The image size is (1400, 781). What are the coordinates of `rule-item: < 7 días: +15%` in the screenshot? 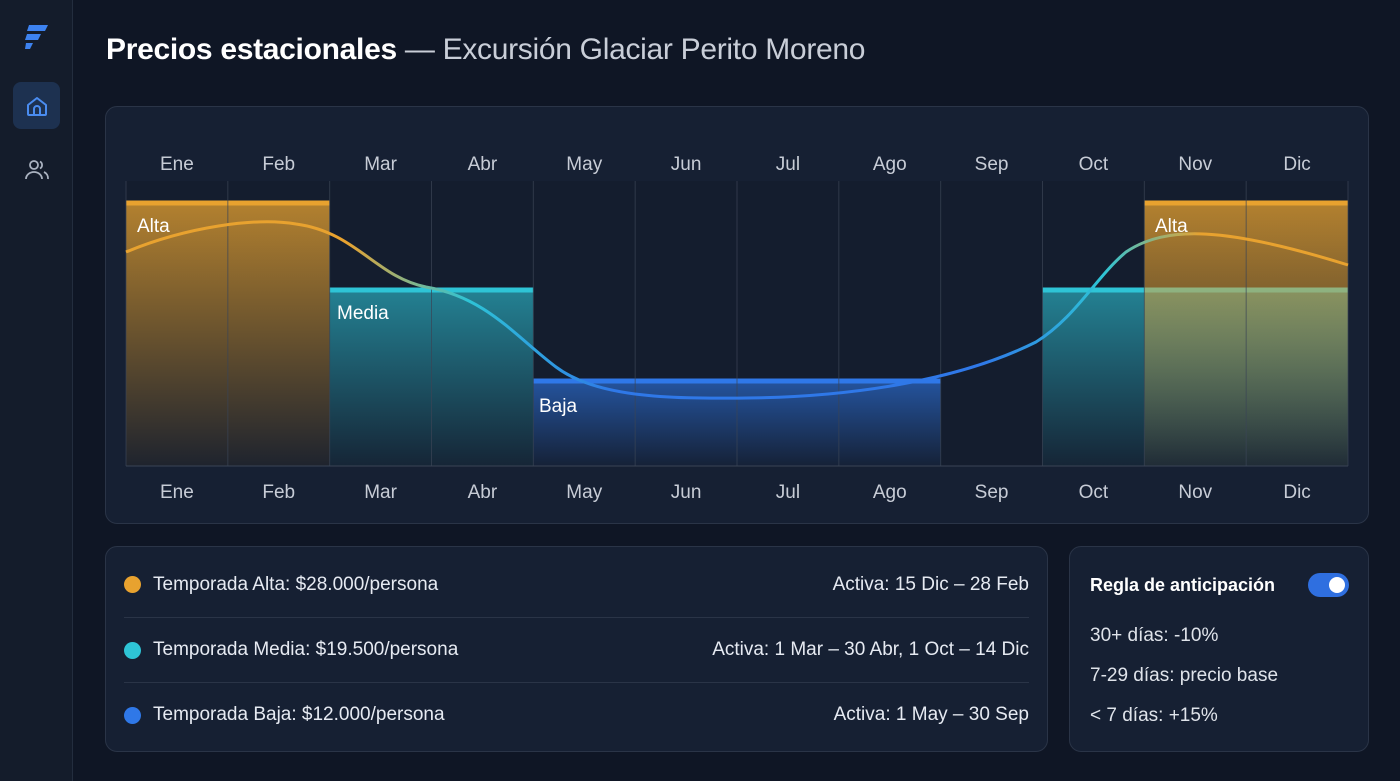 It's located at (1154, 715).